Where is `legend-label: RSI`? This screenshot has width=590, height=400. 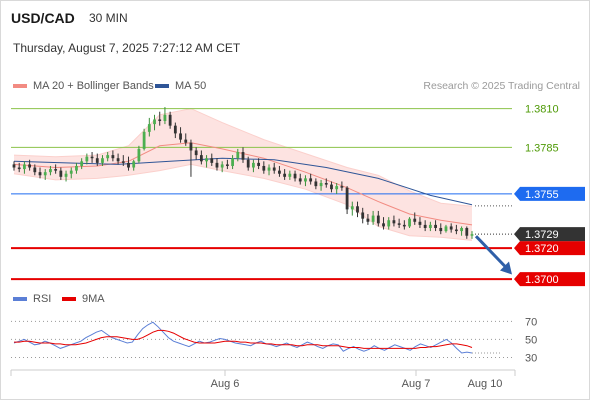
legend-label: RSI is located at coordinates (42, 299).